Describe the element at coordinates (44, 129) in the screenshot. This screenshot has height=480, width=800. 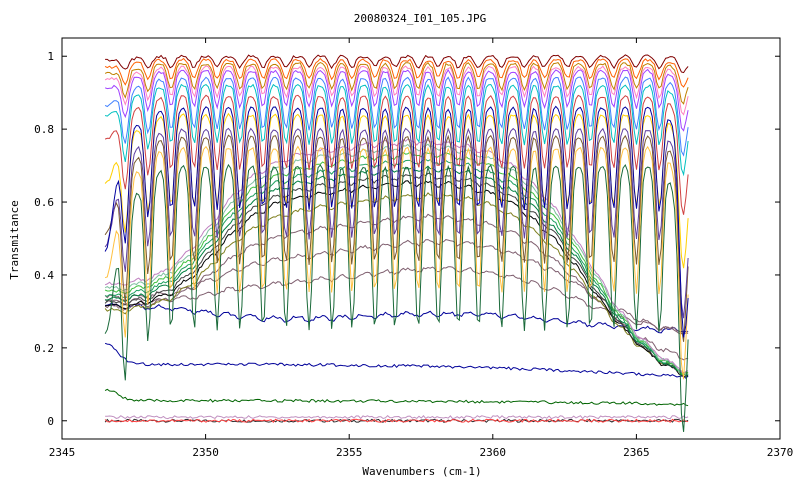
I see `y-tick-label: 0.8` at that location.